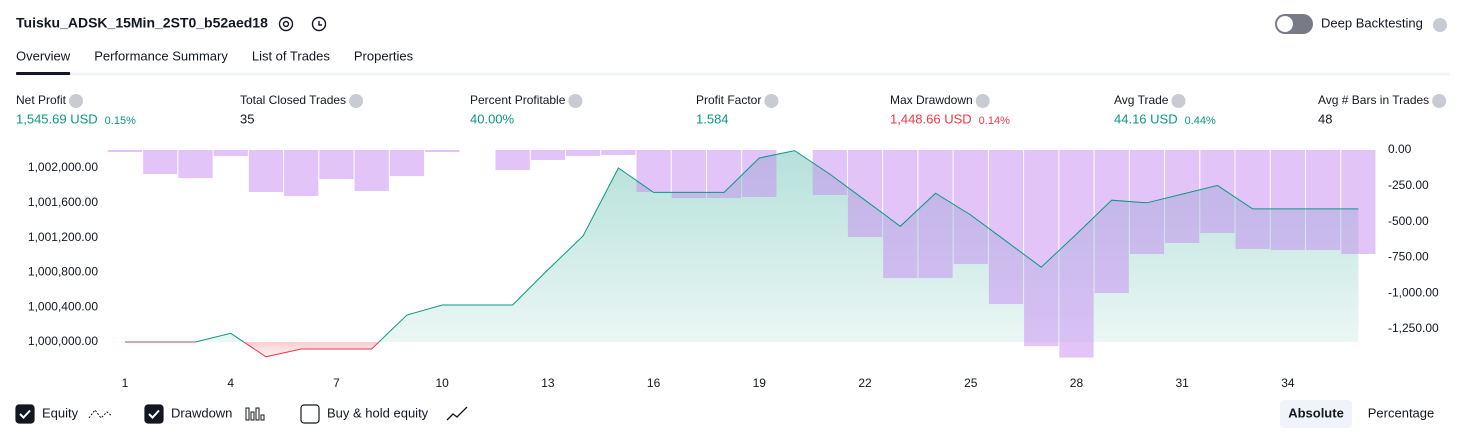  Describe the element at coordinates (120, 121) in the screenshot. I see `stat-percent: 0.15%` at that location.